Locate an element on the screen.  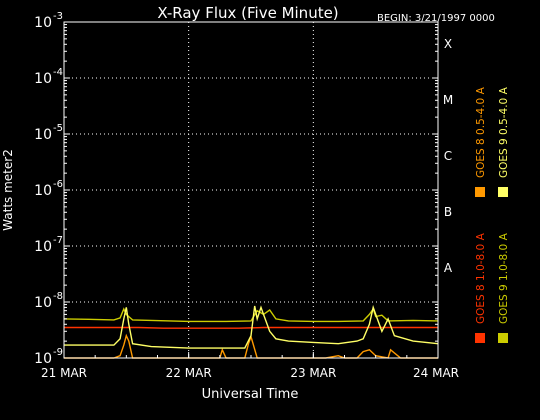
flare-class-label: M is located at coordinates (448, 100).